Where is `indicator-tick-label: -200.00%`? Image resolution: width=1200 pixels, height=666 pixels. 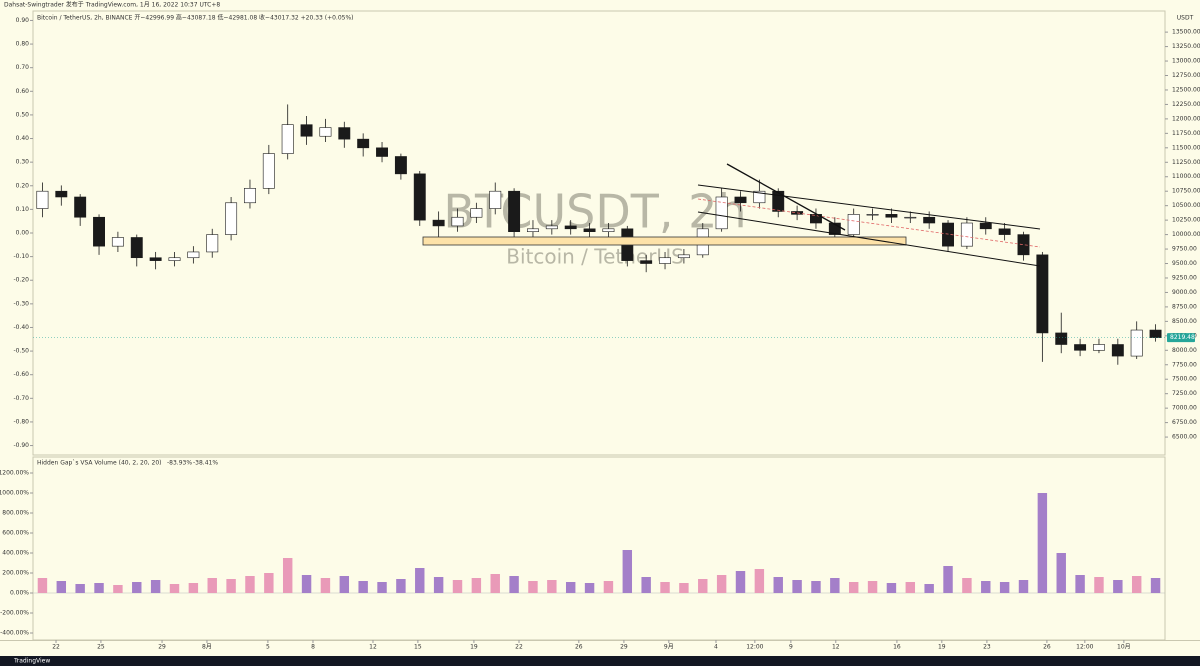 indicator-tick-label: -200.00% is located at coordinates (14, 613).